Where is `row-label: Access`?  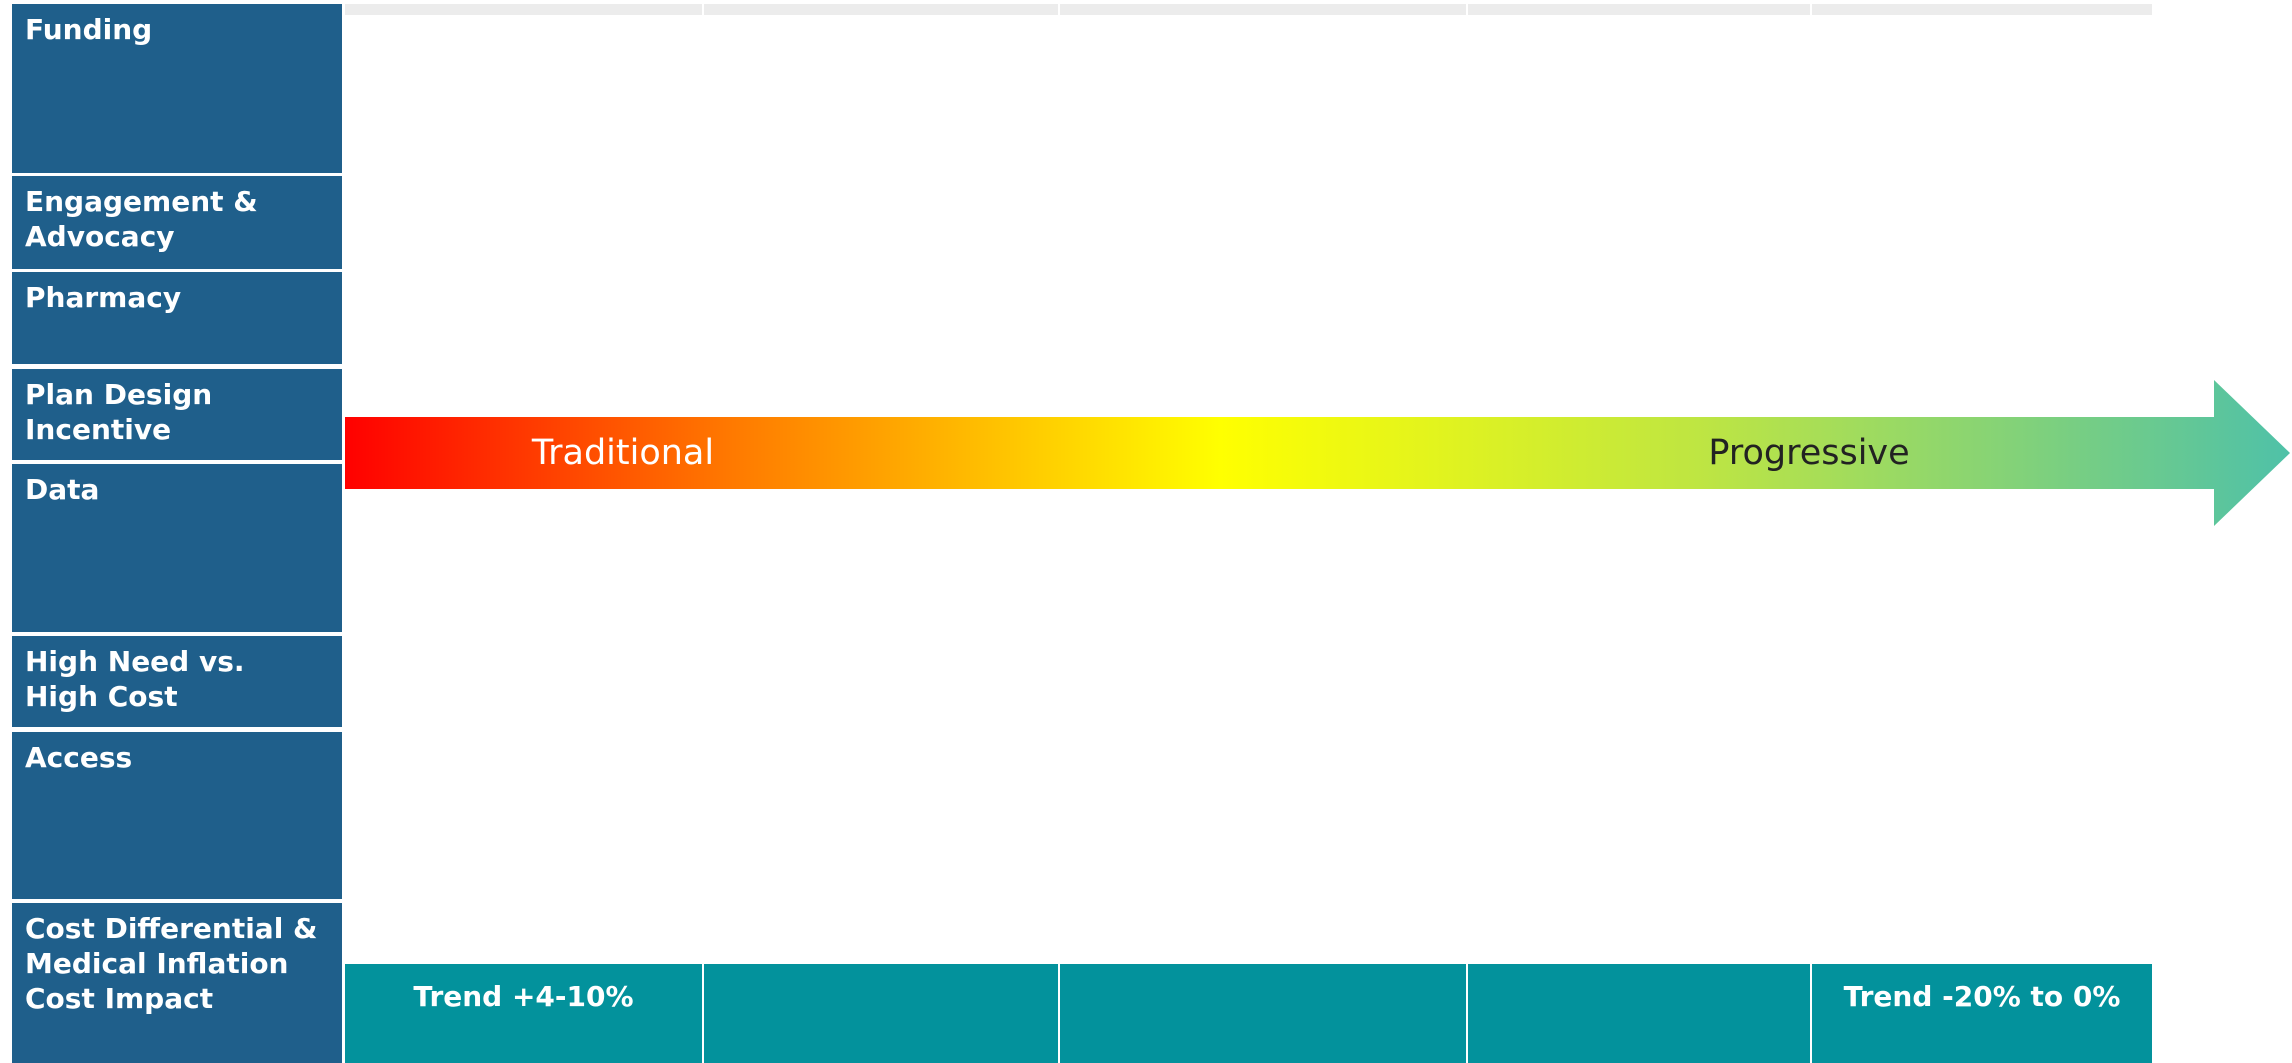
row-label: Access is located at coordinates (177, 815).